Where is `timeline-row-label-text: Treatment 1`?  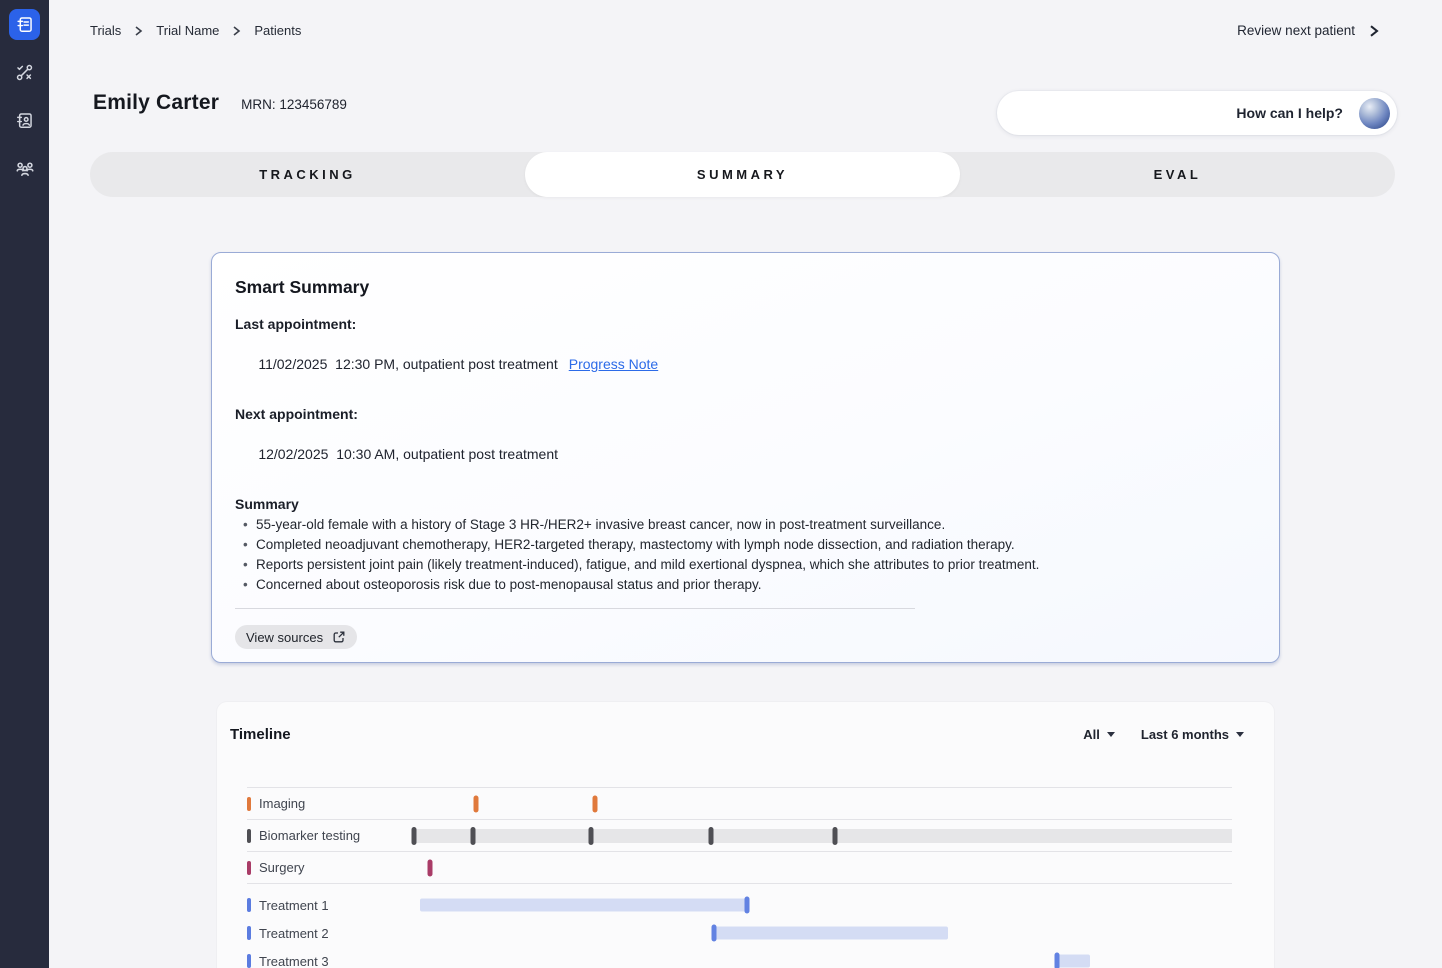 timeline-row-label-text: Treatment 1 is located at coordinates (294, 905).